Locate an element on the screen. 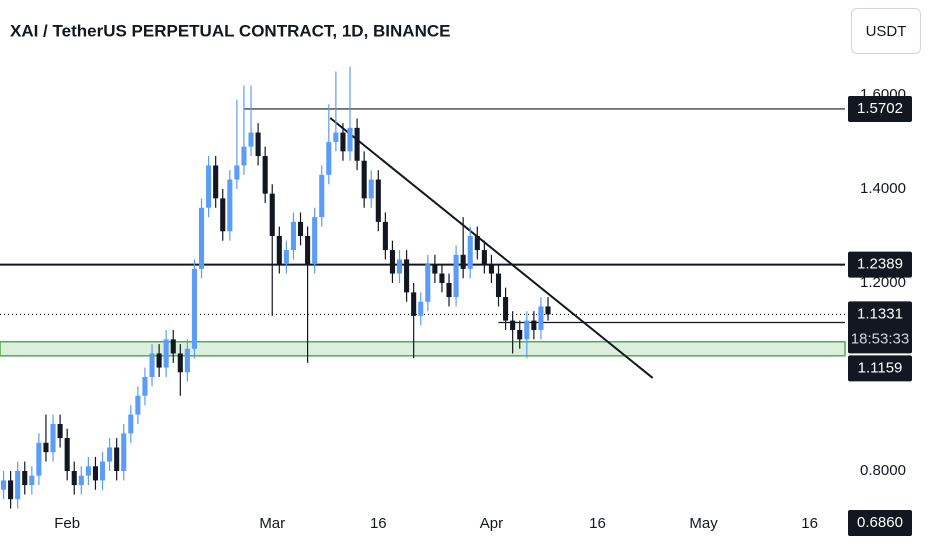 Image resolution: width=932 pixels, height=550 pixels. price-label: 1.5702 is located at coordinates (880, 108).